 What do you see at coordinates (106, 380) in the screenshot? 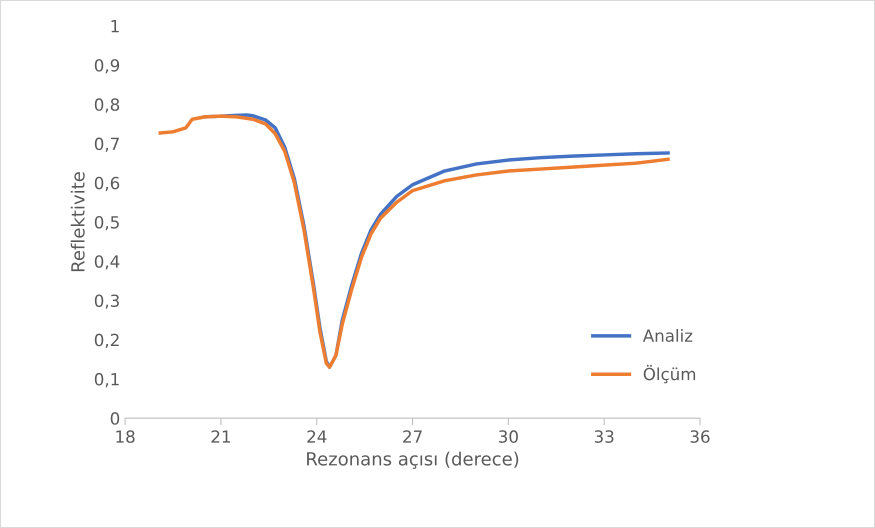
I see `y-tick-label: 0,1` at bounding box center [106, 380].